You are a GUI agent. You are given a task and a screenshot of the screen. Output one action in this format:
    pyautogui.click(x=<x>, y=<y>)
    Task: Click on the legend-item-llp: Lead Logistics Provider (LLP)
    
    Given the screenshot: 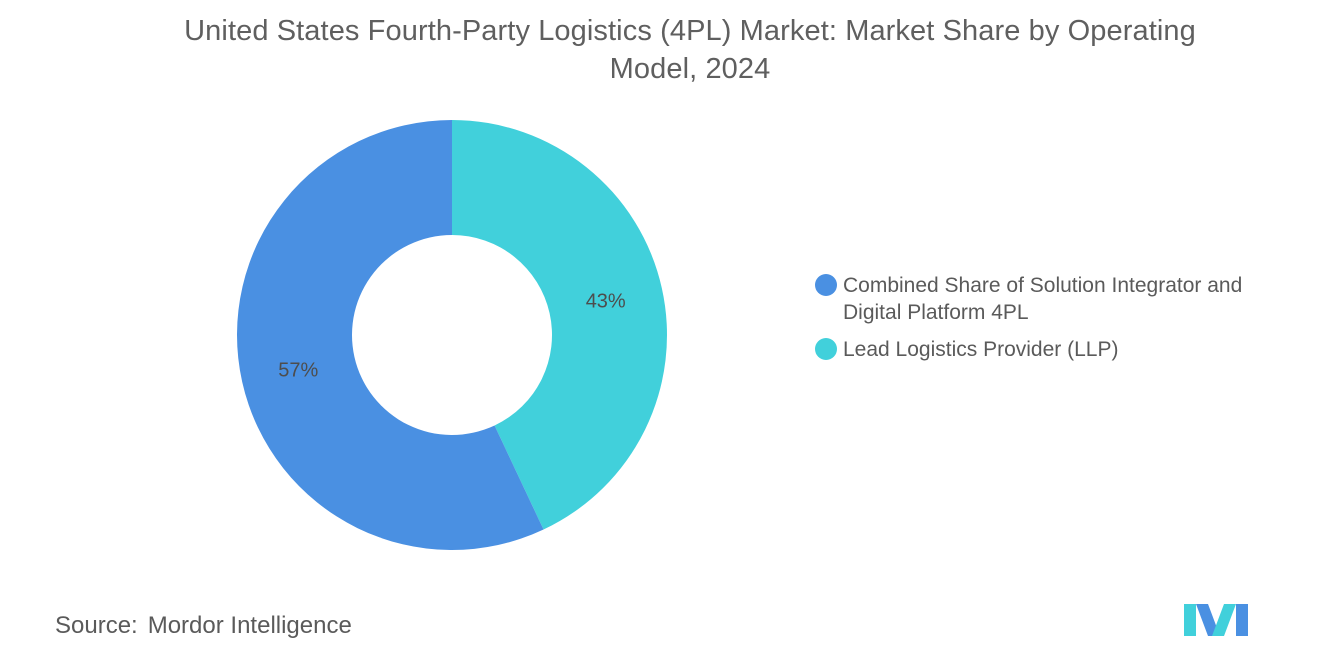 What is the action you would take?
    pyautogui.click(x=1060, y=349)
    